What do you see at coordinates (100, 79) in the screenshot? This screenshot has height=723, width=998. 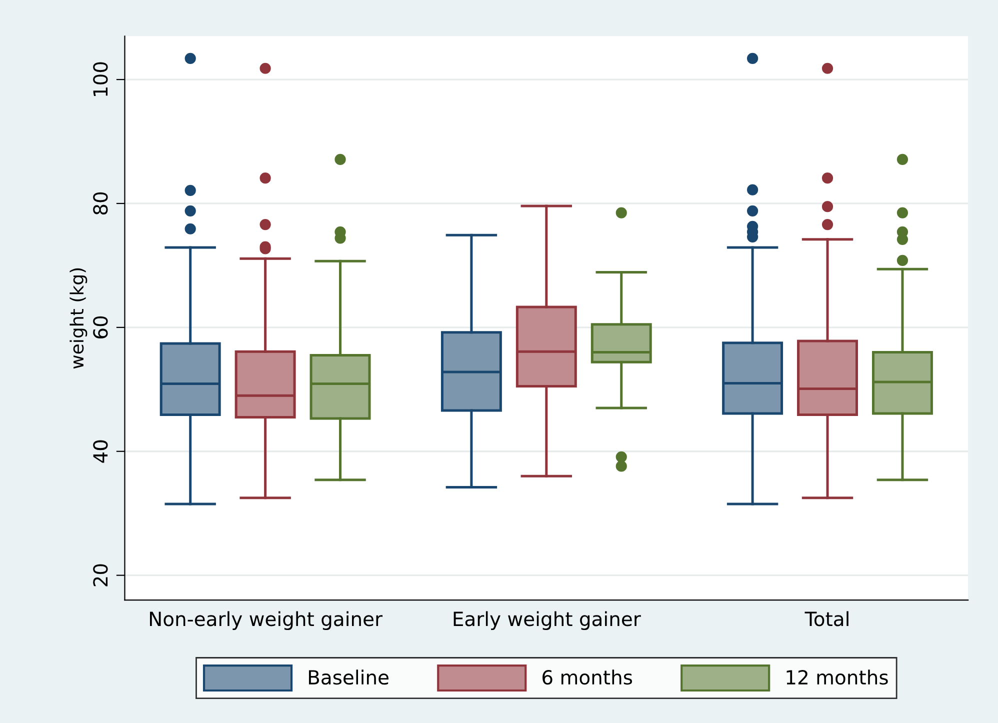 I see `y-tick-label: 100` at bounding box center [100, 79].